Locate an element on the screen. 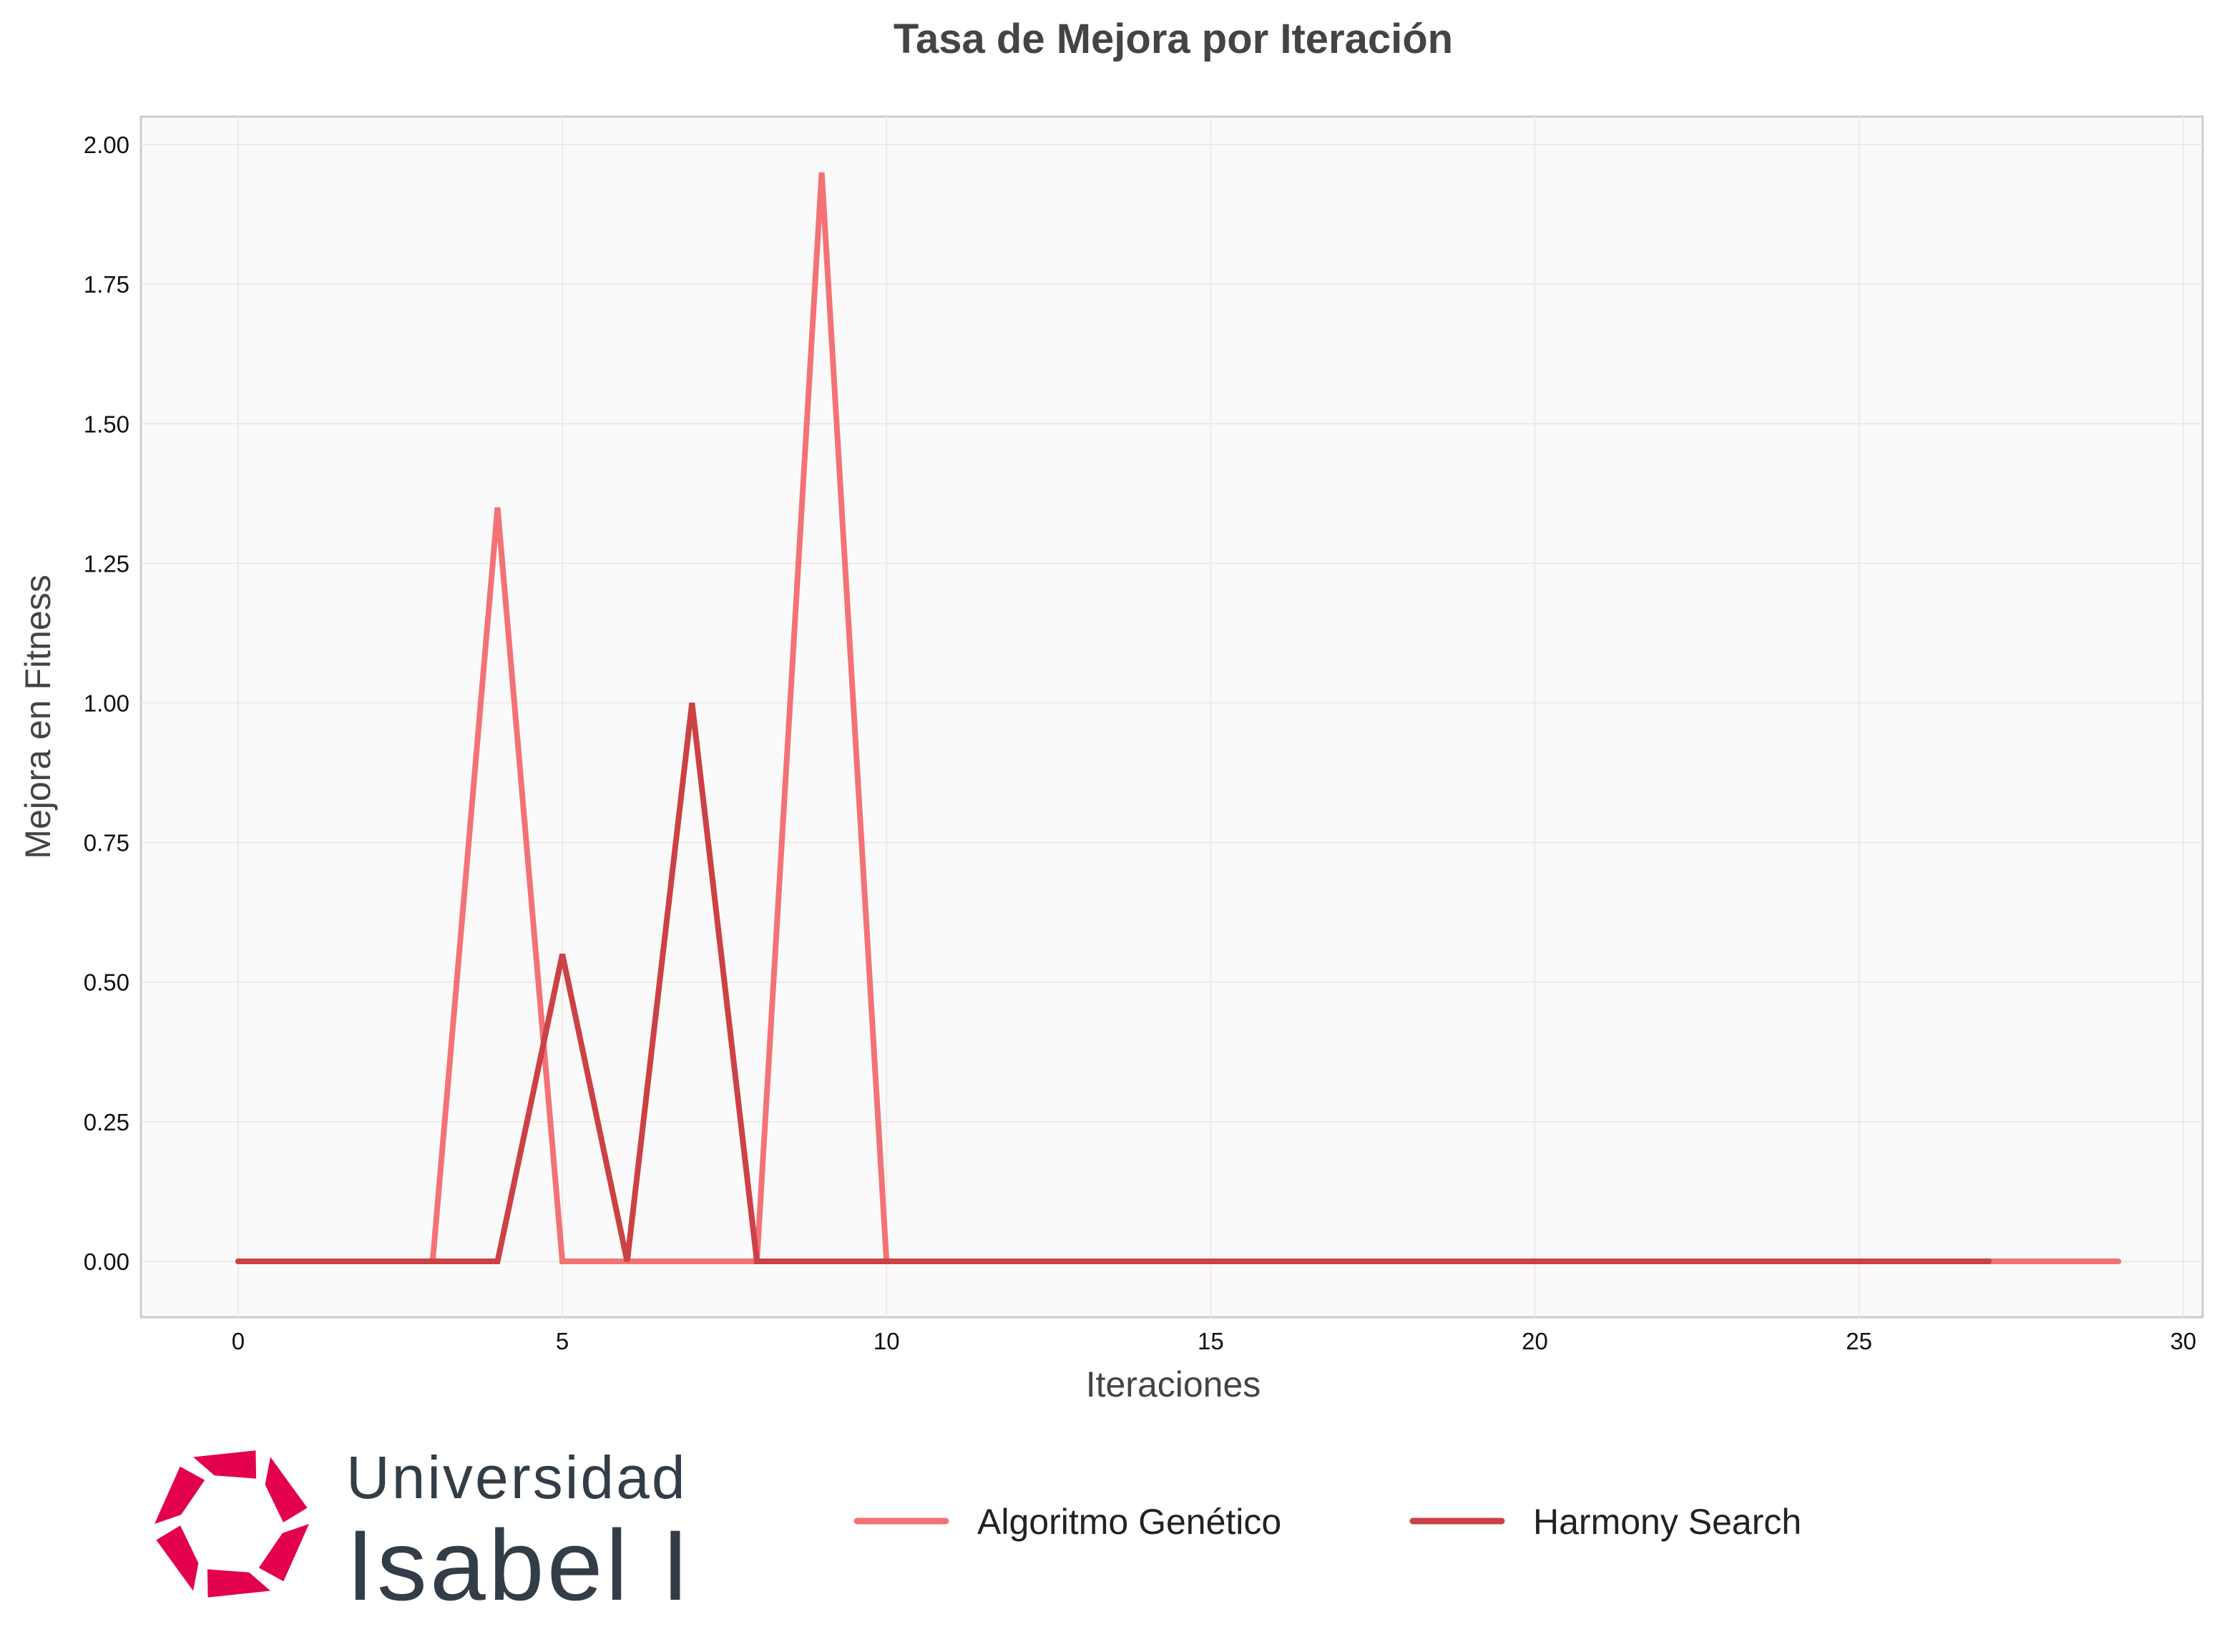  chart-title: Tasa de Mejora por Iteración is located at coordinates (1173, 39).